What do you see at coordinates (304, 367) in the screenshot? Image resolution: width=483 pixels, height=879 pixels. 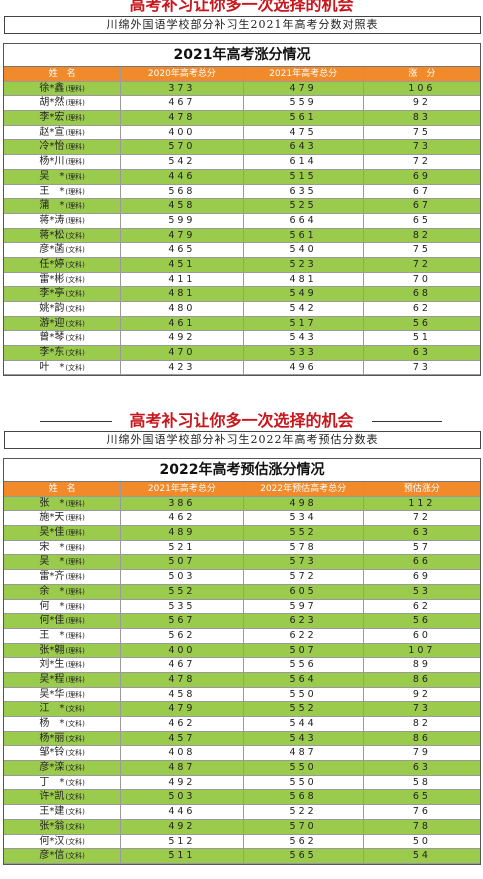 I see `new-score-cell: 496` at bounding box center [304, 367].